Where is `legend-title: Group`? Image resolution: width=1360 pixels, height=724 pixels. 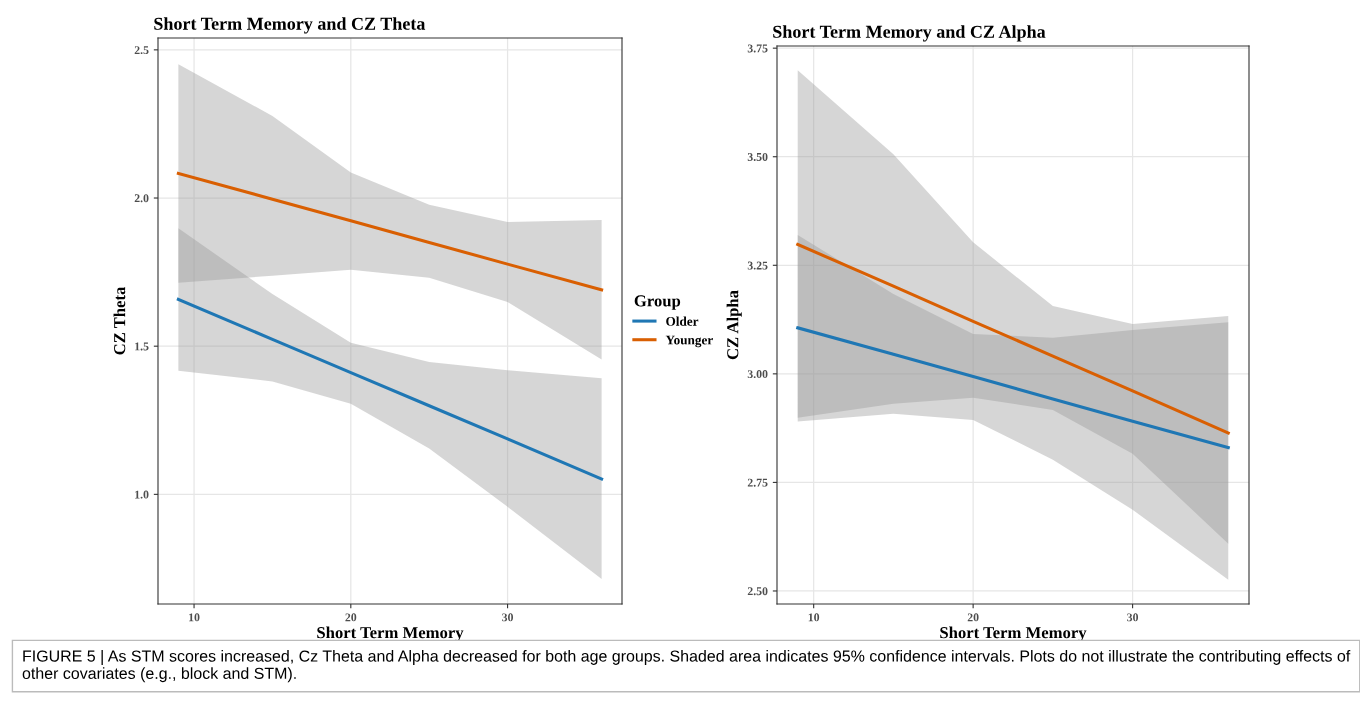
legend-title: Group is located at coordinates (657, 302).